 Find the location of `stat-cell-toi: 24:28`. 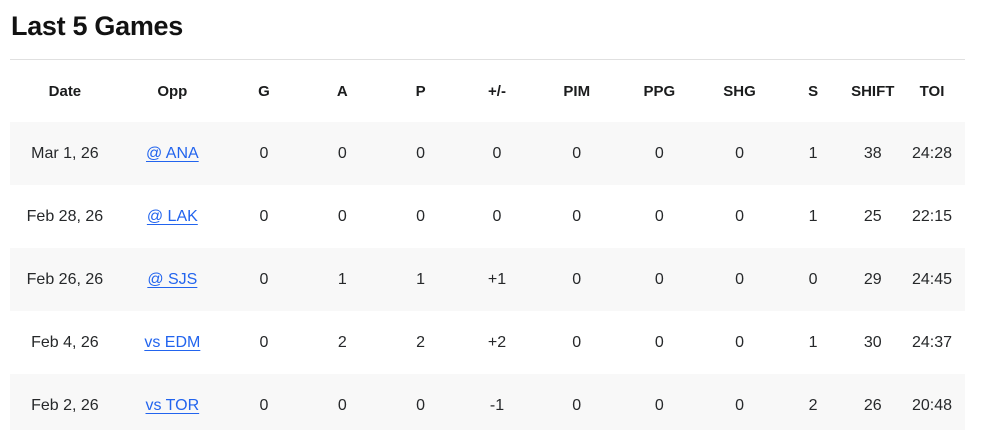

stat-cell-toi: 24:28 is located at coordinates (932, 153).